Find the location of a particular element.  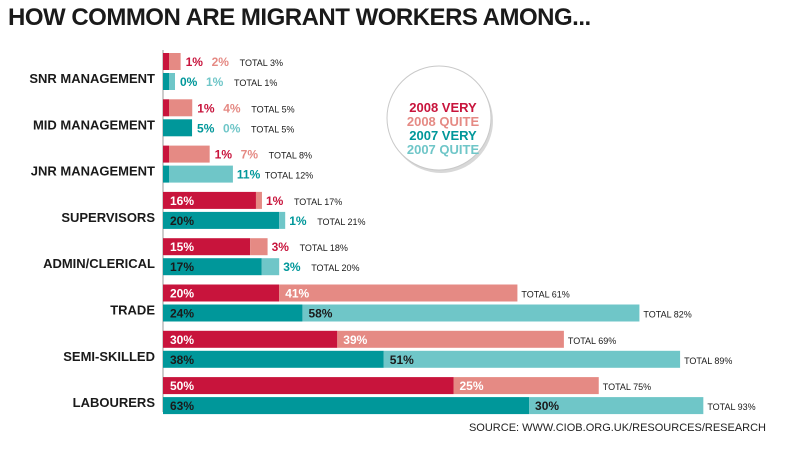

value-label: 5% is located at coordinates (206, 128).